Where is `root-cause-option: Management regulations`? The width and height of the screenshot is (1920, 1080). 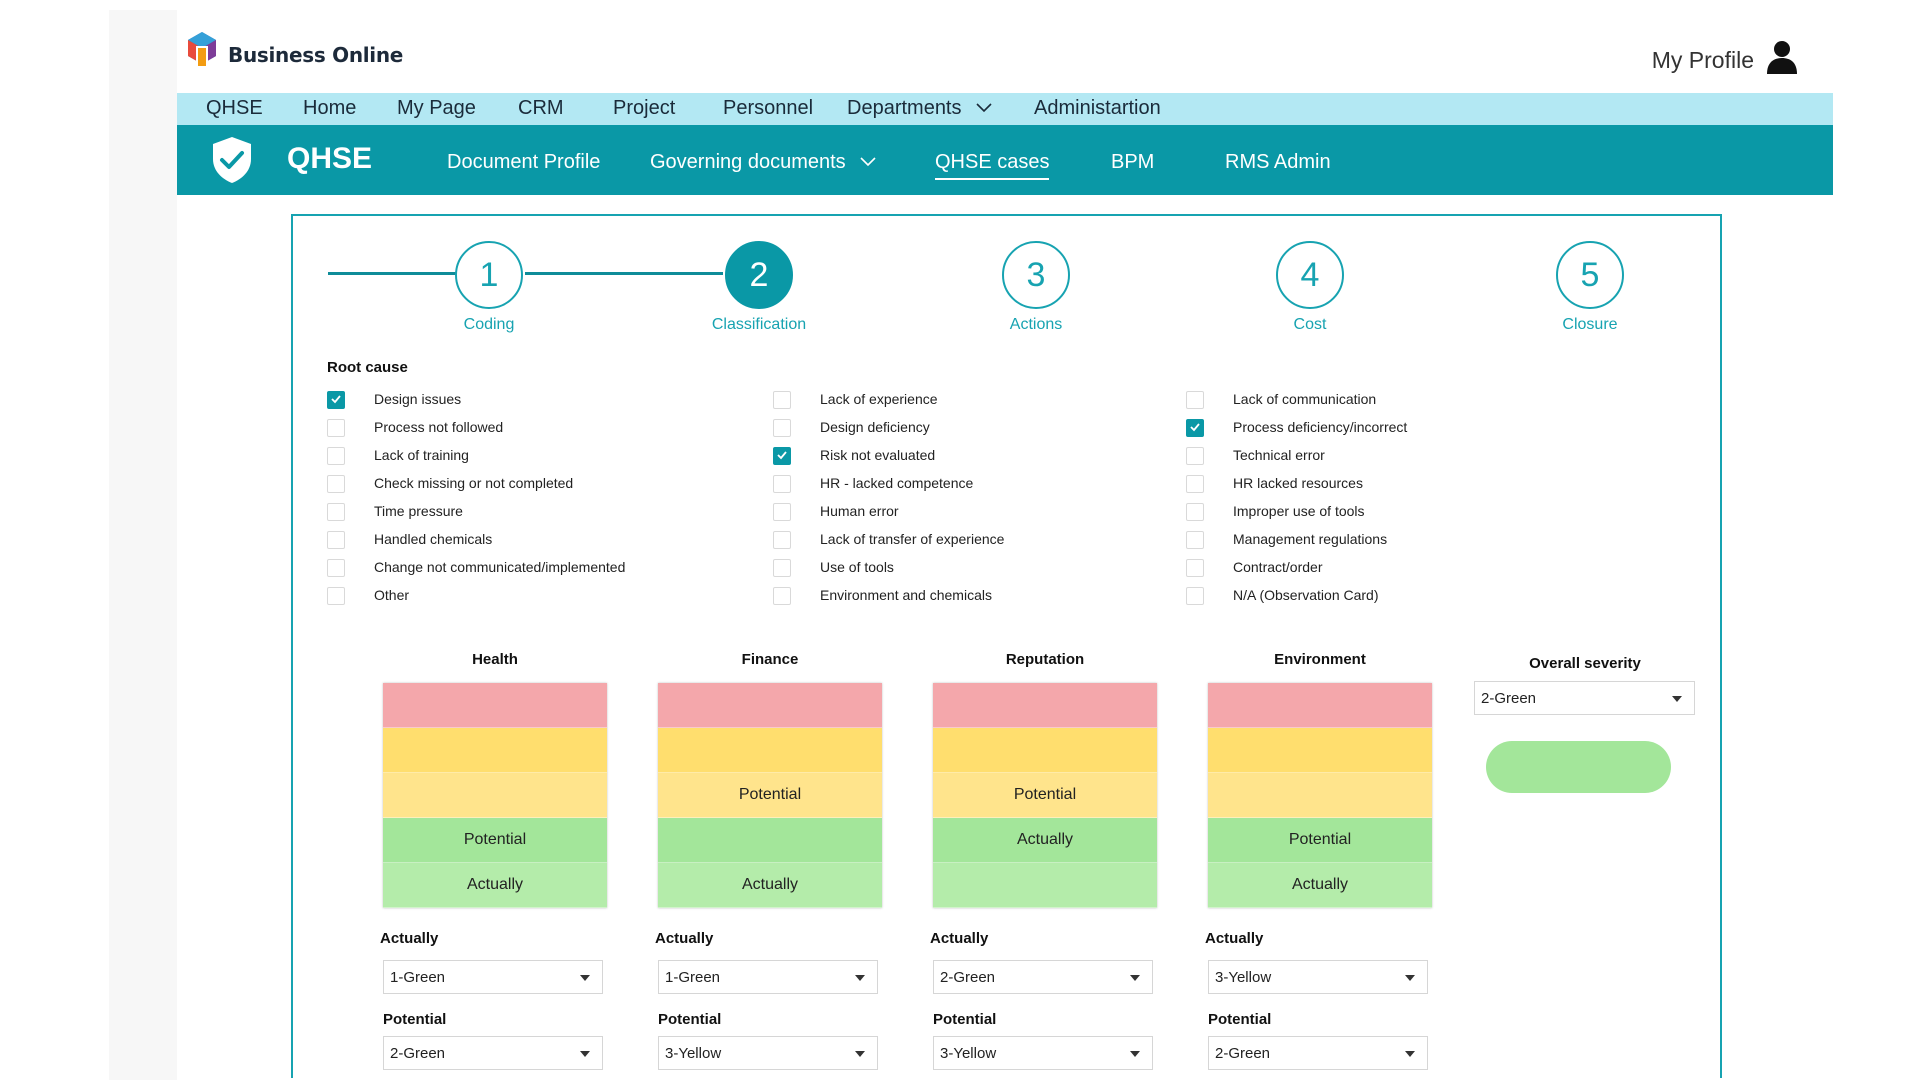 root-cause-option: Management regulations is located at coordinates (1286, 540).